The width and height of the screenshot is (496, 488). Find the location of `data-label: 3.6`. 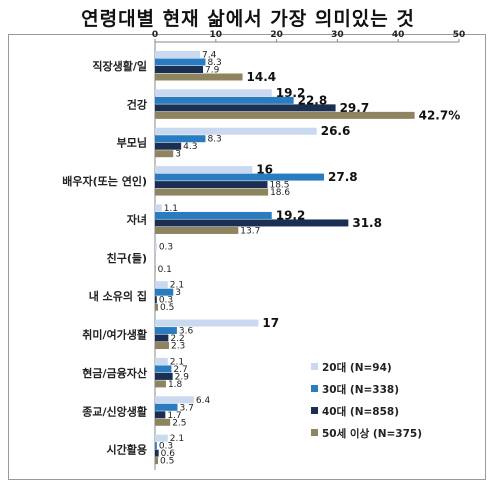

data-label: 3.6 is located at coordinates (186, 332).